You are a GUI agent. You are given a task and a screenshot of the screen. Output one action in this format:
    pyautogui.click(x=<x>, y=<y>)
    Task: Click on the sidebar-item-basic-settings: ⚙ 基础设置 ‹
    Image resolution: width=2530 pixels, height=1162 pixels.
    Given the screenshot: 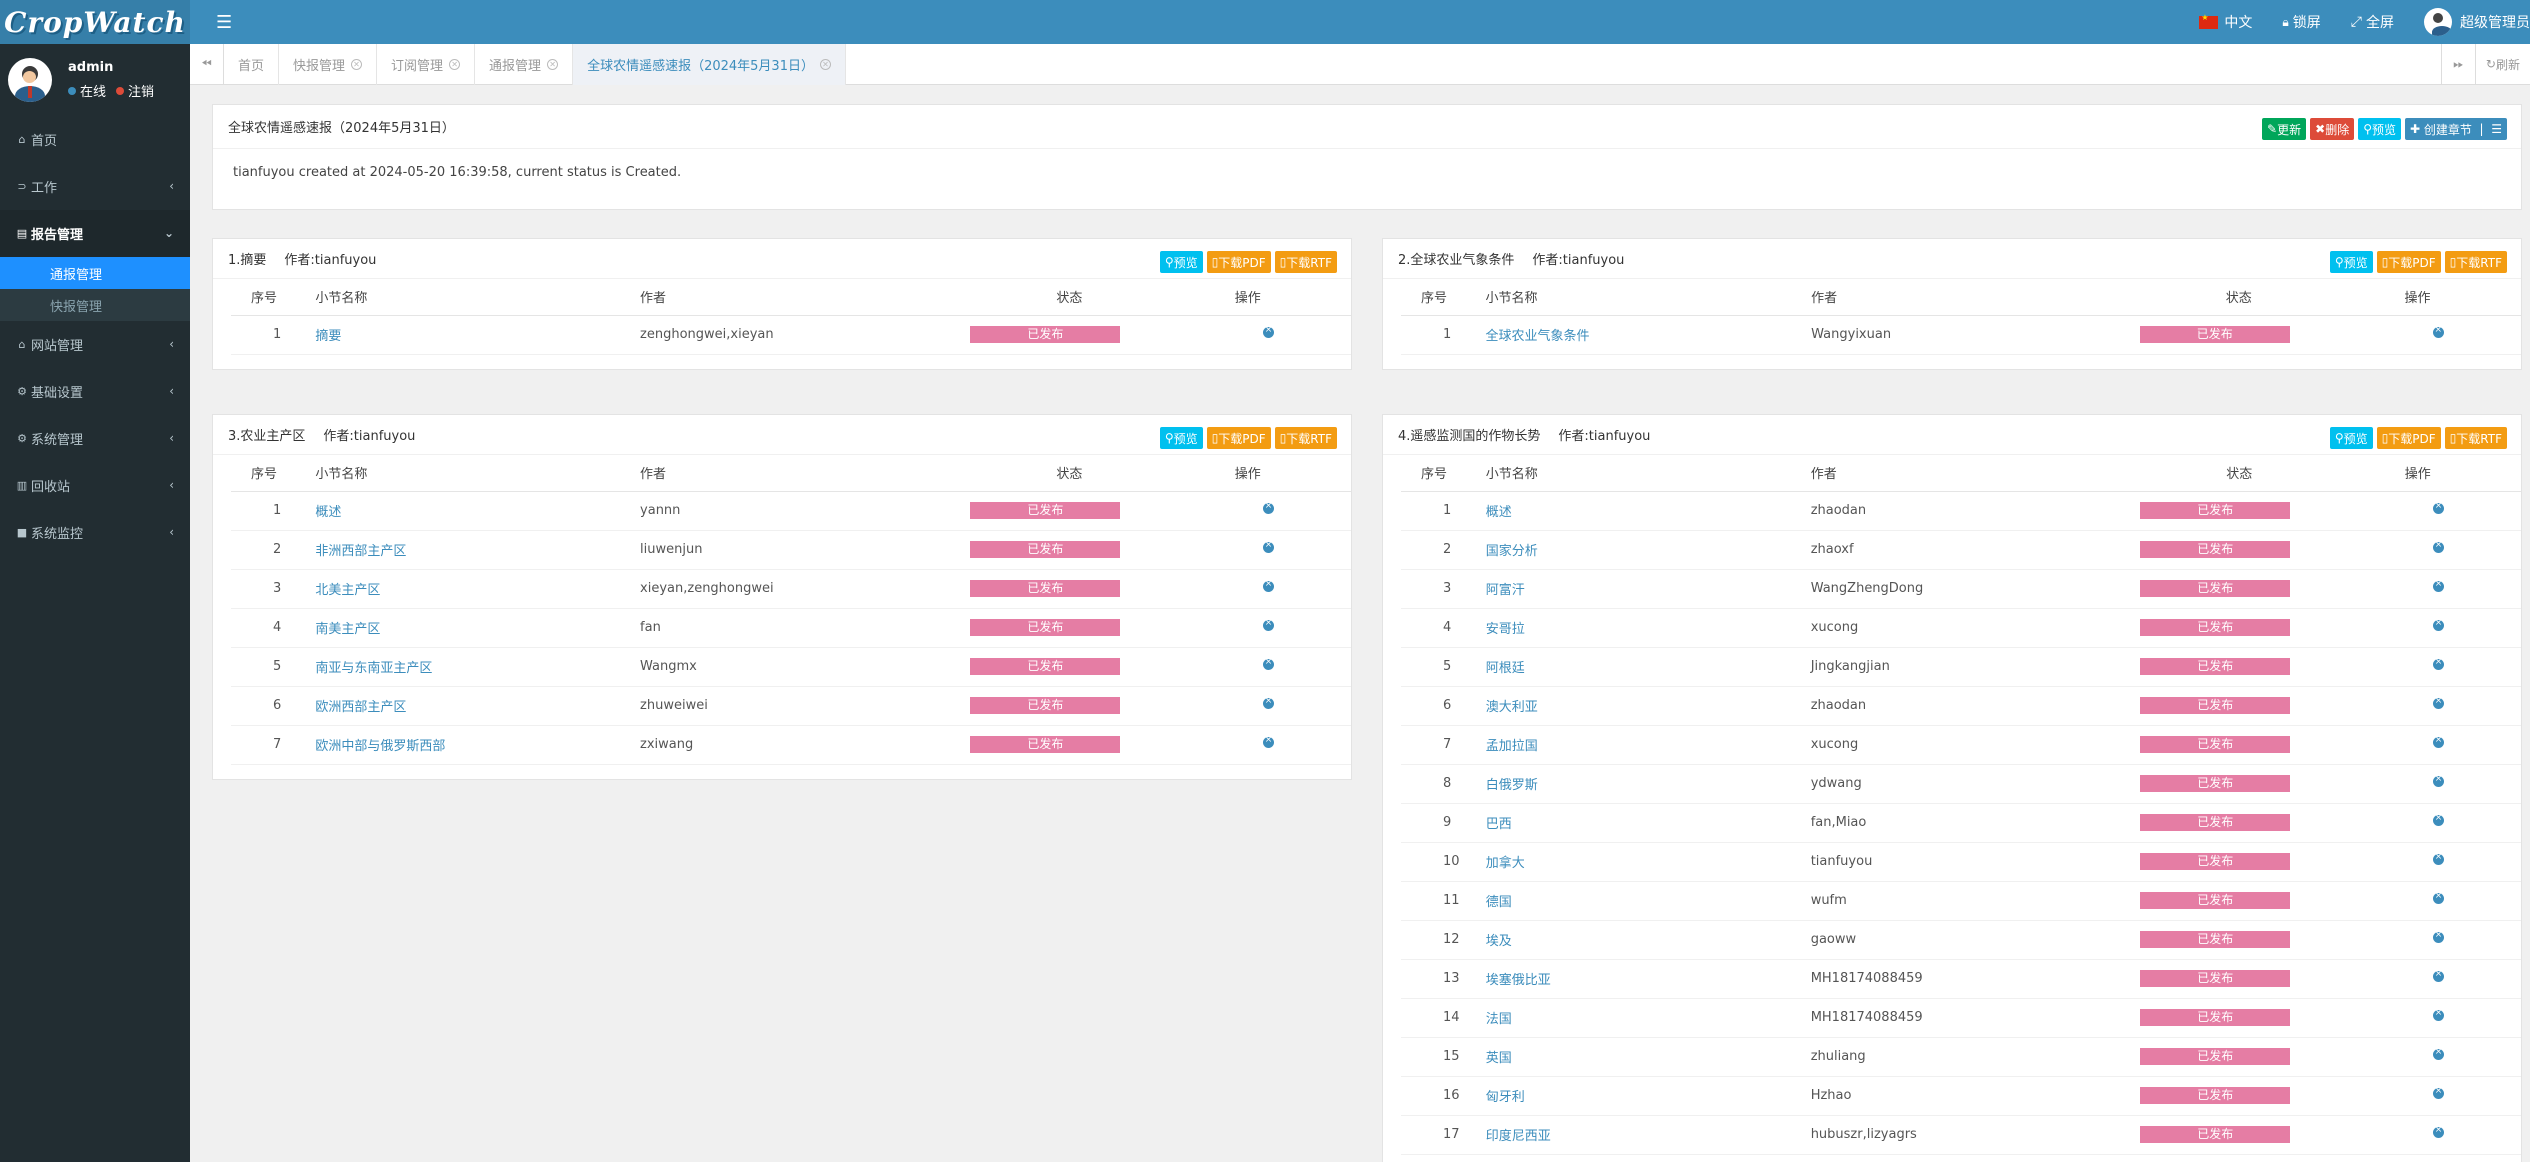 What is the action you would take?
    pyautogui.click(x=95, y=391)
    